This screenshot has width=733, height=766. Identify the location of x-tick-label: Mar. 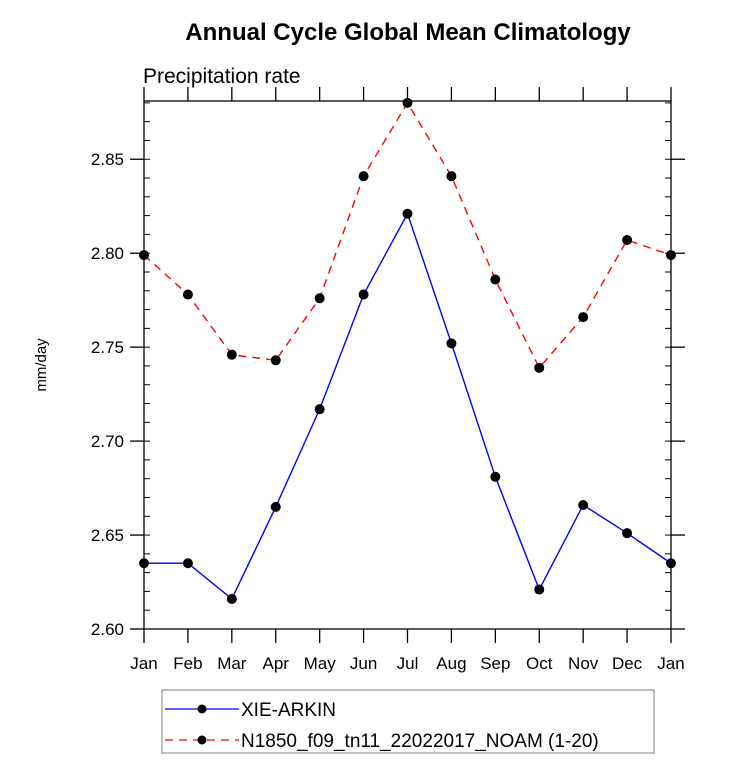
(232, 663).